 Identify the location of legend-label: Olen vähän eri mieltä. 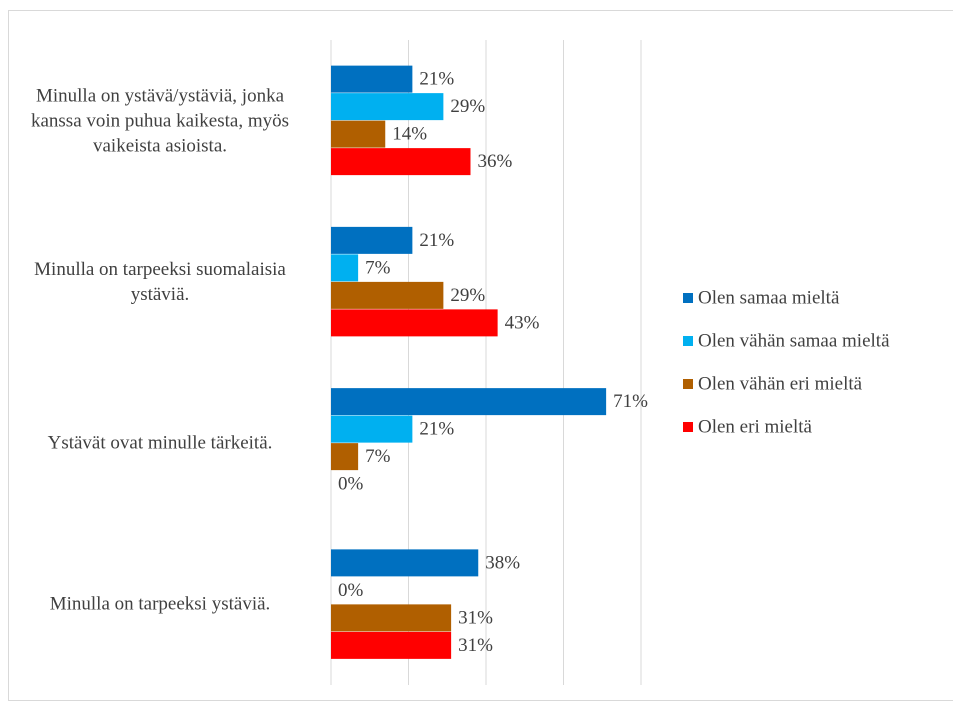
(780, 383).